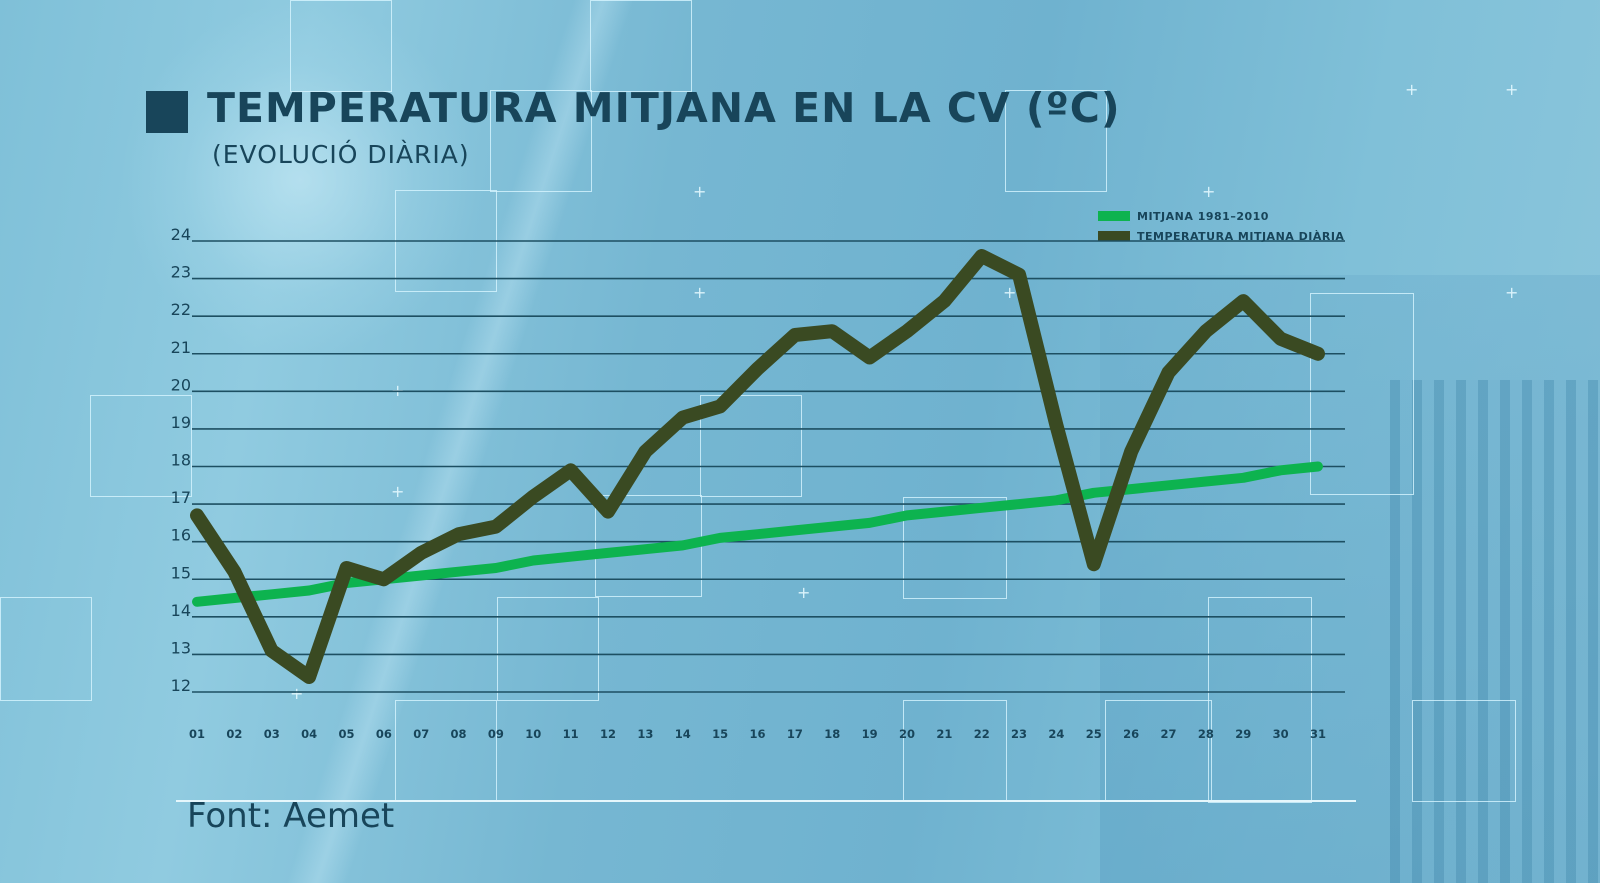  Describe the element at coordinates (1019, 734) in the screenshot. I see `x-tick-label: 23` at that location.